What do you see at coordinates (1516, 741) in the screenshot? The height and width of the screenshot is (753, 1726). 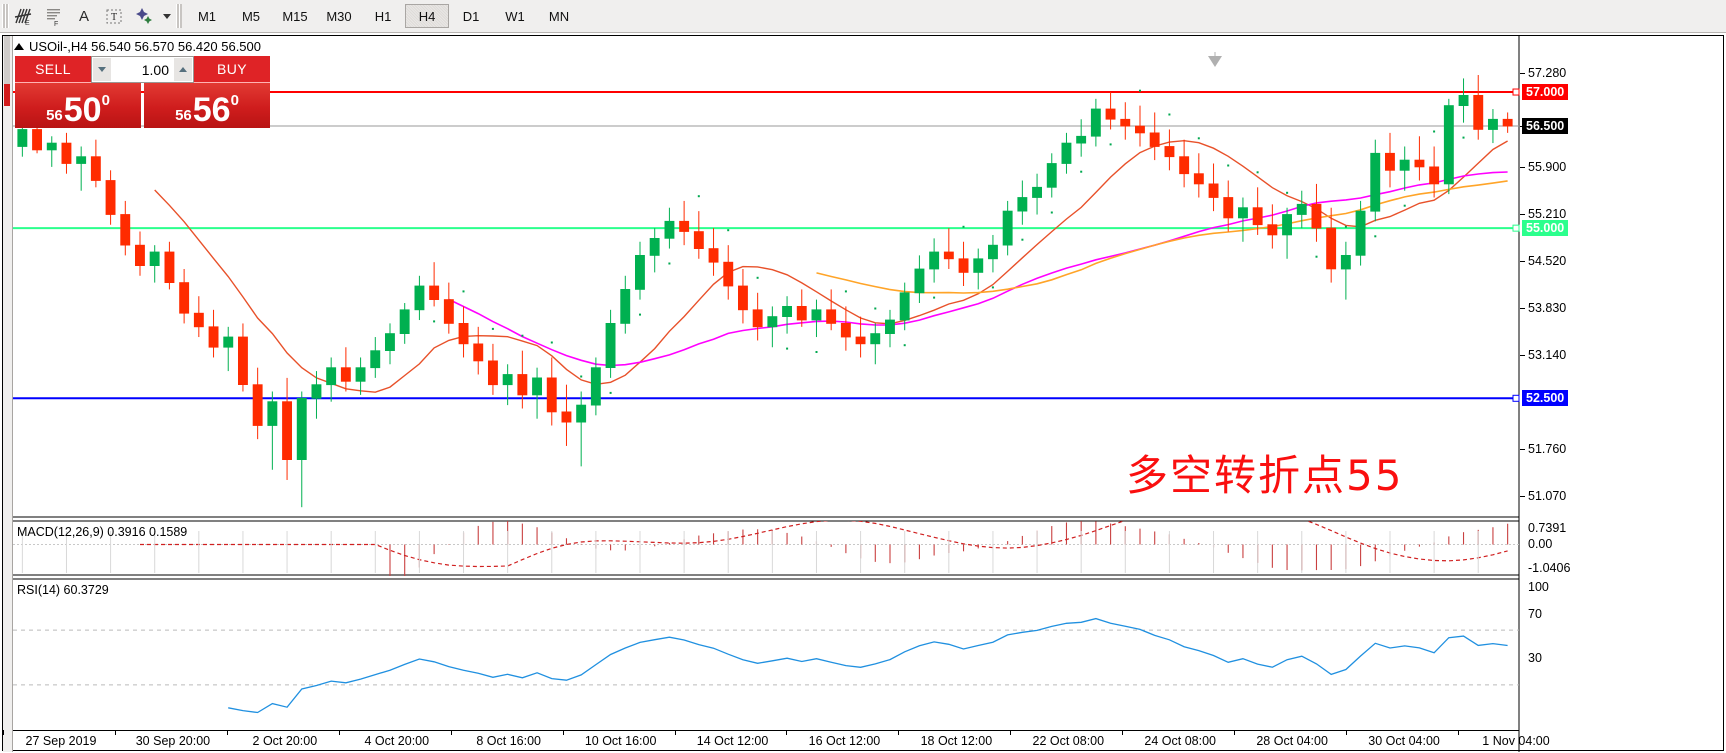 I see `time-axis-label: 1 Nov 04:00` at bounding box center [1516, 741].